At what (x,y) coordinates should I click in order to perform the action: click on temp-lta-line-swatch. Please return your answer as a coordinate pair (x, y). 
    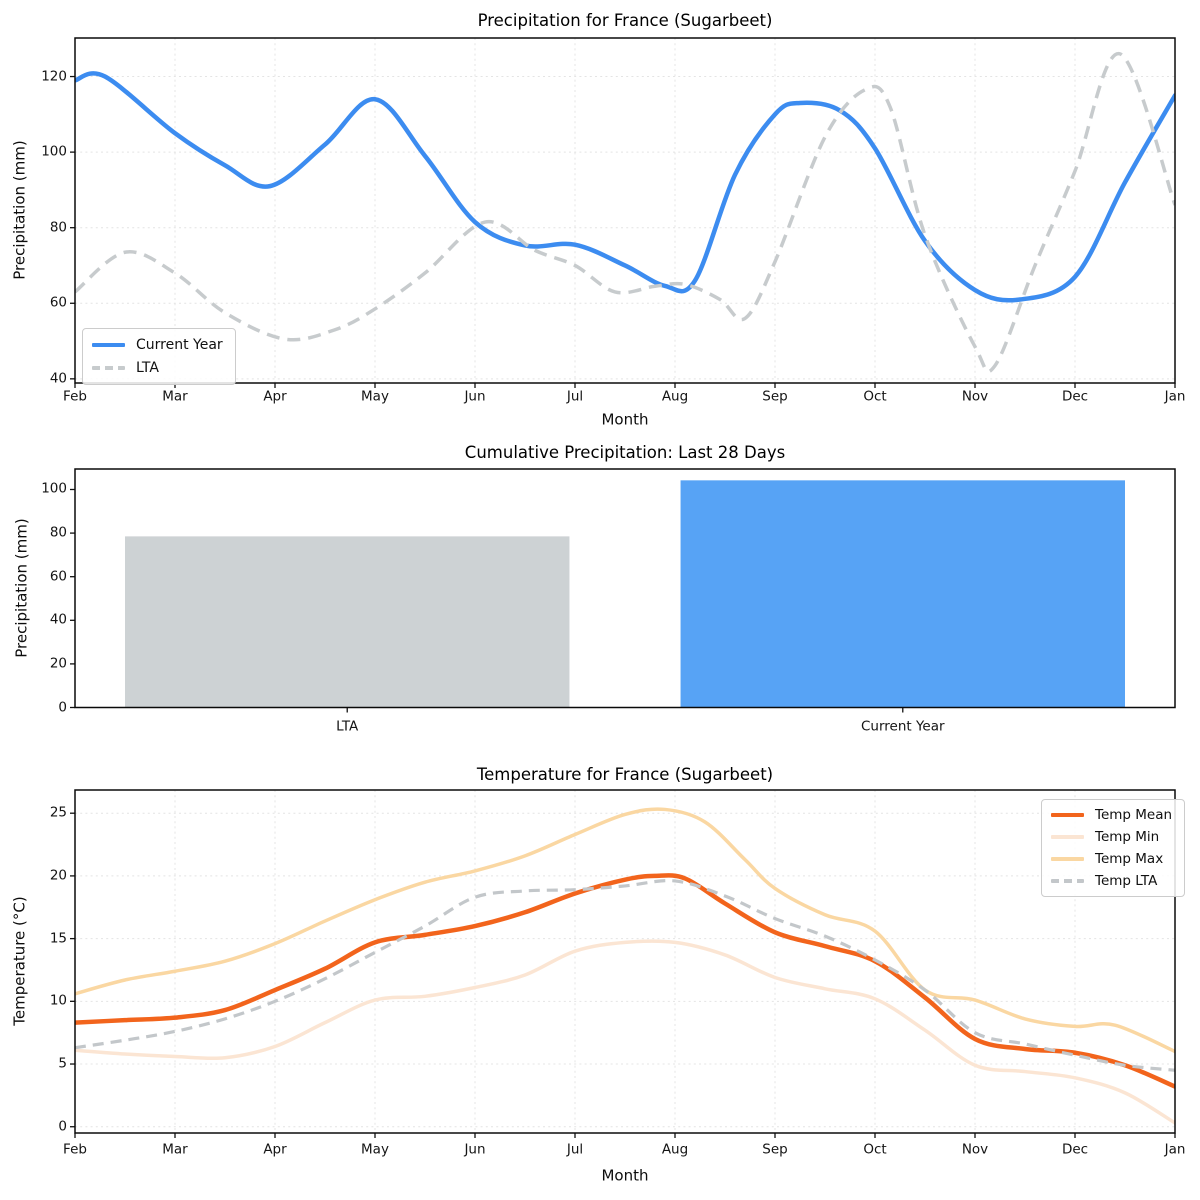
    Looking at the image, I should click on (1067, 881).